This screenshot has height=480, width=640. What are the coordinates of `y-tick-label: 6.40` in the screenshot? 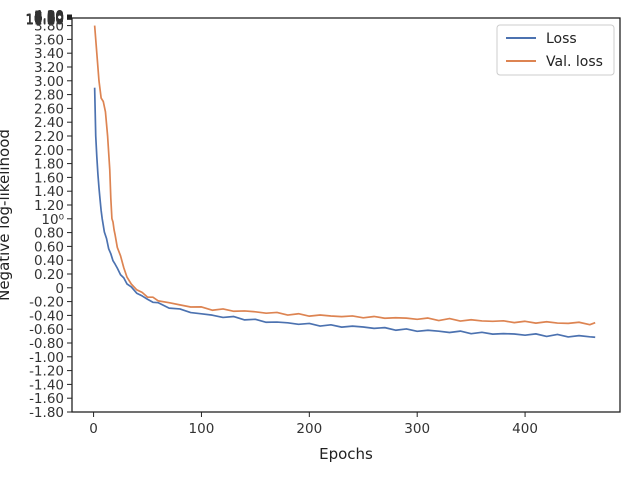 It's located at (49, 18).